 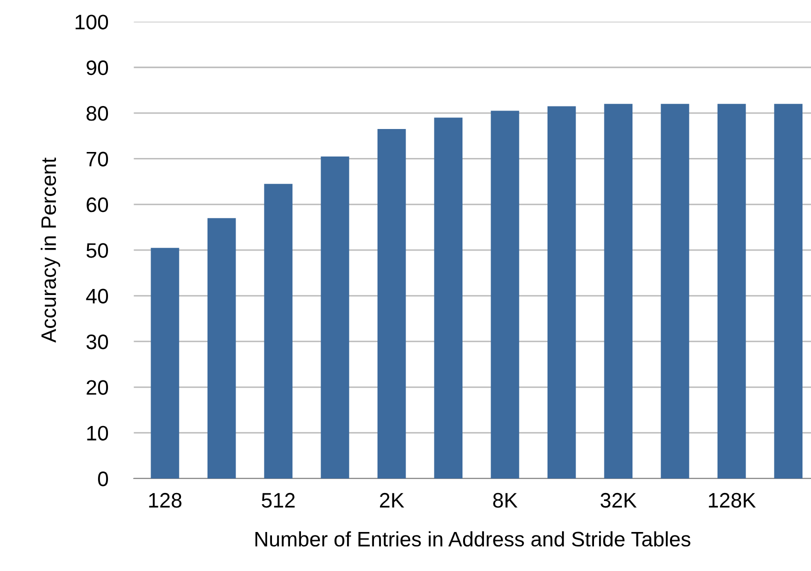 What do you see at coordinates (278, 500) in the screenshot?
I see `x-tick-label: 512` at bounding box center [278, 500].